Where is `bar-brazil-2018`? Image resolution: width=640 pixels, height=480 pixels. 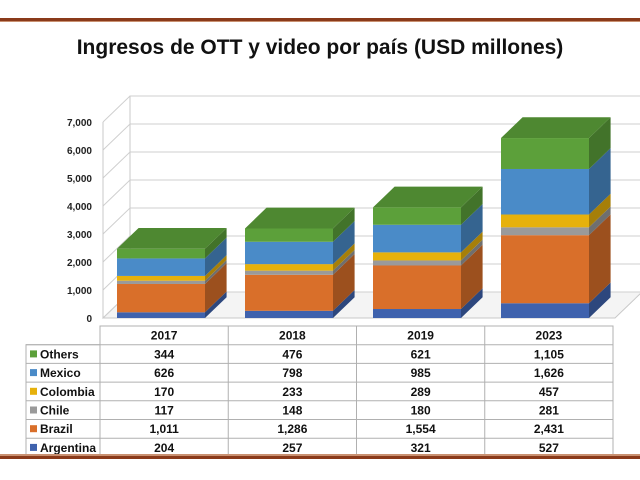 bar-brazil-2018 is located at coordinates (300, 282).